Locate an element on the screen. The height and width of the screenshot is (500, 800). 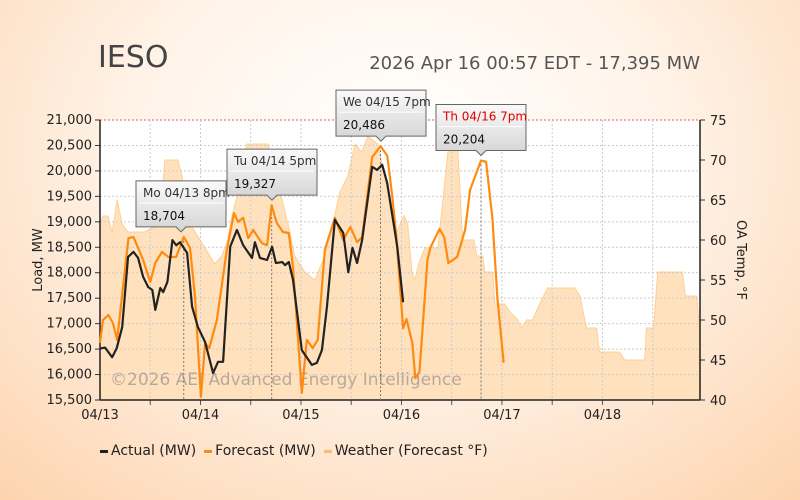
weather-swatch is located at coordinates (327, 451).